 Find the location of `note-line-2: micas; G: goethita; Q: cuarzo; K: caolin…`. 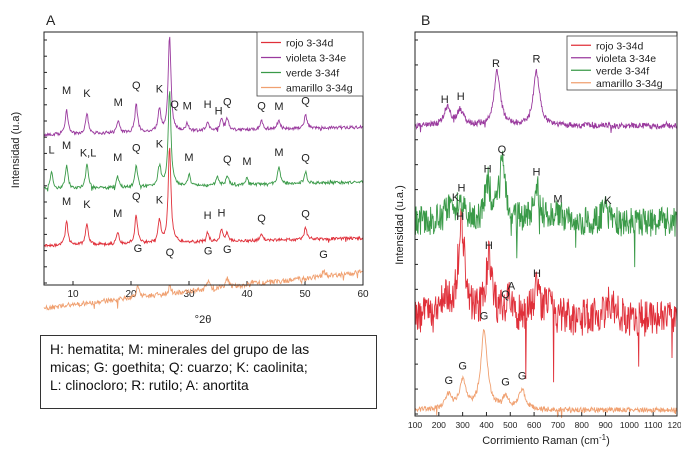

note-line-2: micas; G: goethita; Q: cuarzo; K: caolin… is located at coordinates (179, 367).